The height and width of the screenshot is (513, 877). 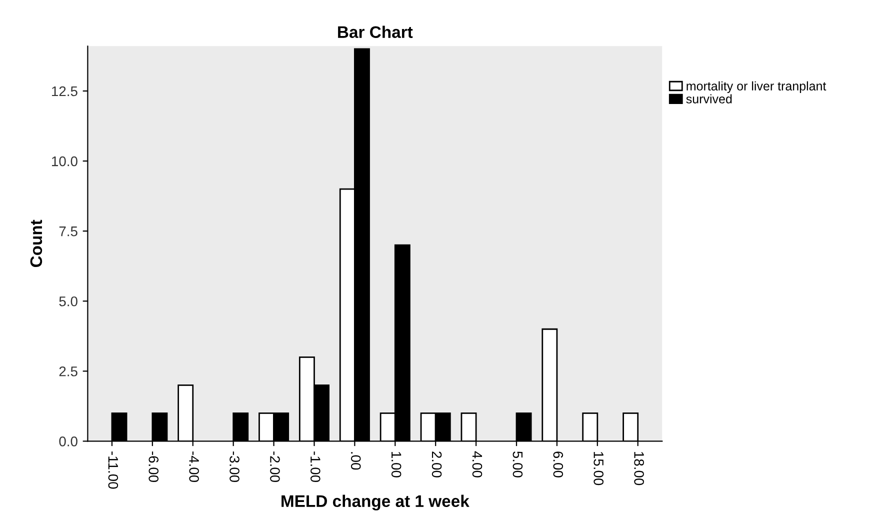 What do you see at coordinates (599, 469) in the screenshot?
I see `x-tick-label: 15.00` at bounding box center [599, 469].